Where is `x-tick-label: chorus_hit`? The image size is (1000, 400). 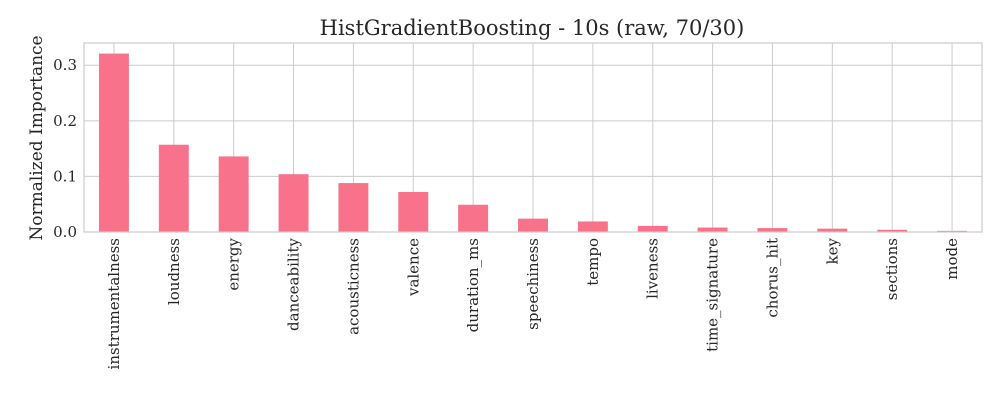 x-tick-label: chorus_hit is located at coordinates (772, 278).